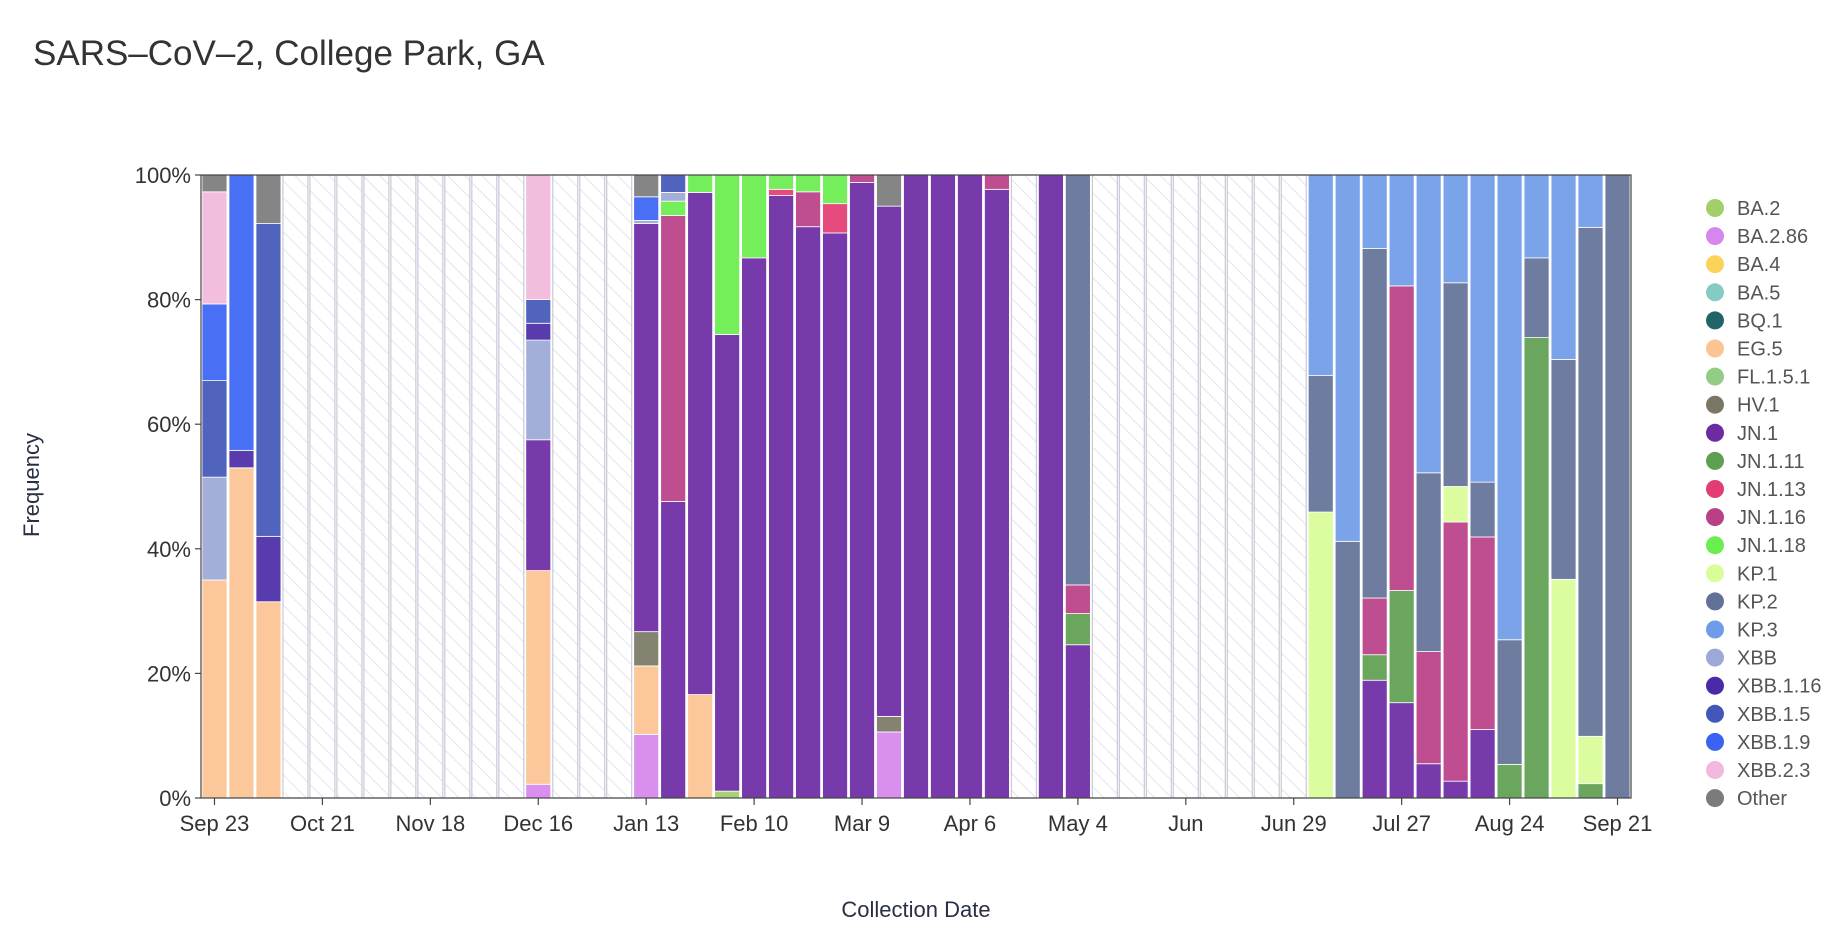  What do you see at coordinates (646, 186) in the screenshot?
I see `bar-segment-other` at bounding box center [646, 186].